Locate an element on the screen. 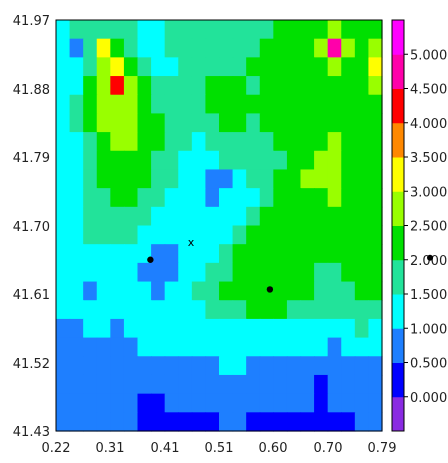  y-tick-label: 41.61 is located at coordinates (31, 295).